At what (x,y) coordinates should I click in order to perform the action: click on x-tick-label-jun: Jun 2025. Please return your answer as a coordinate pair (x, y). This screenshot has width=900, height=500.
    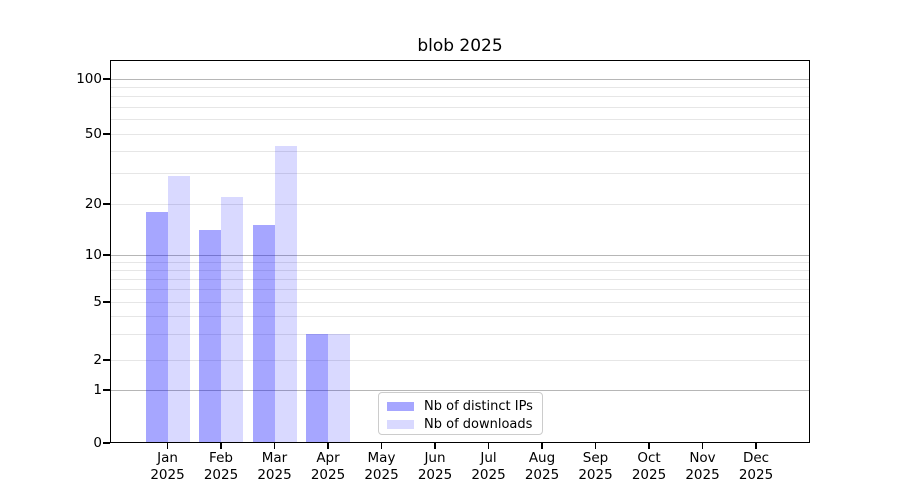
    Looking at the image, I should click on (435, 466).